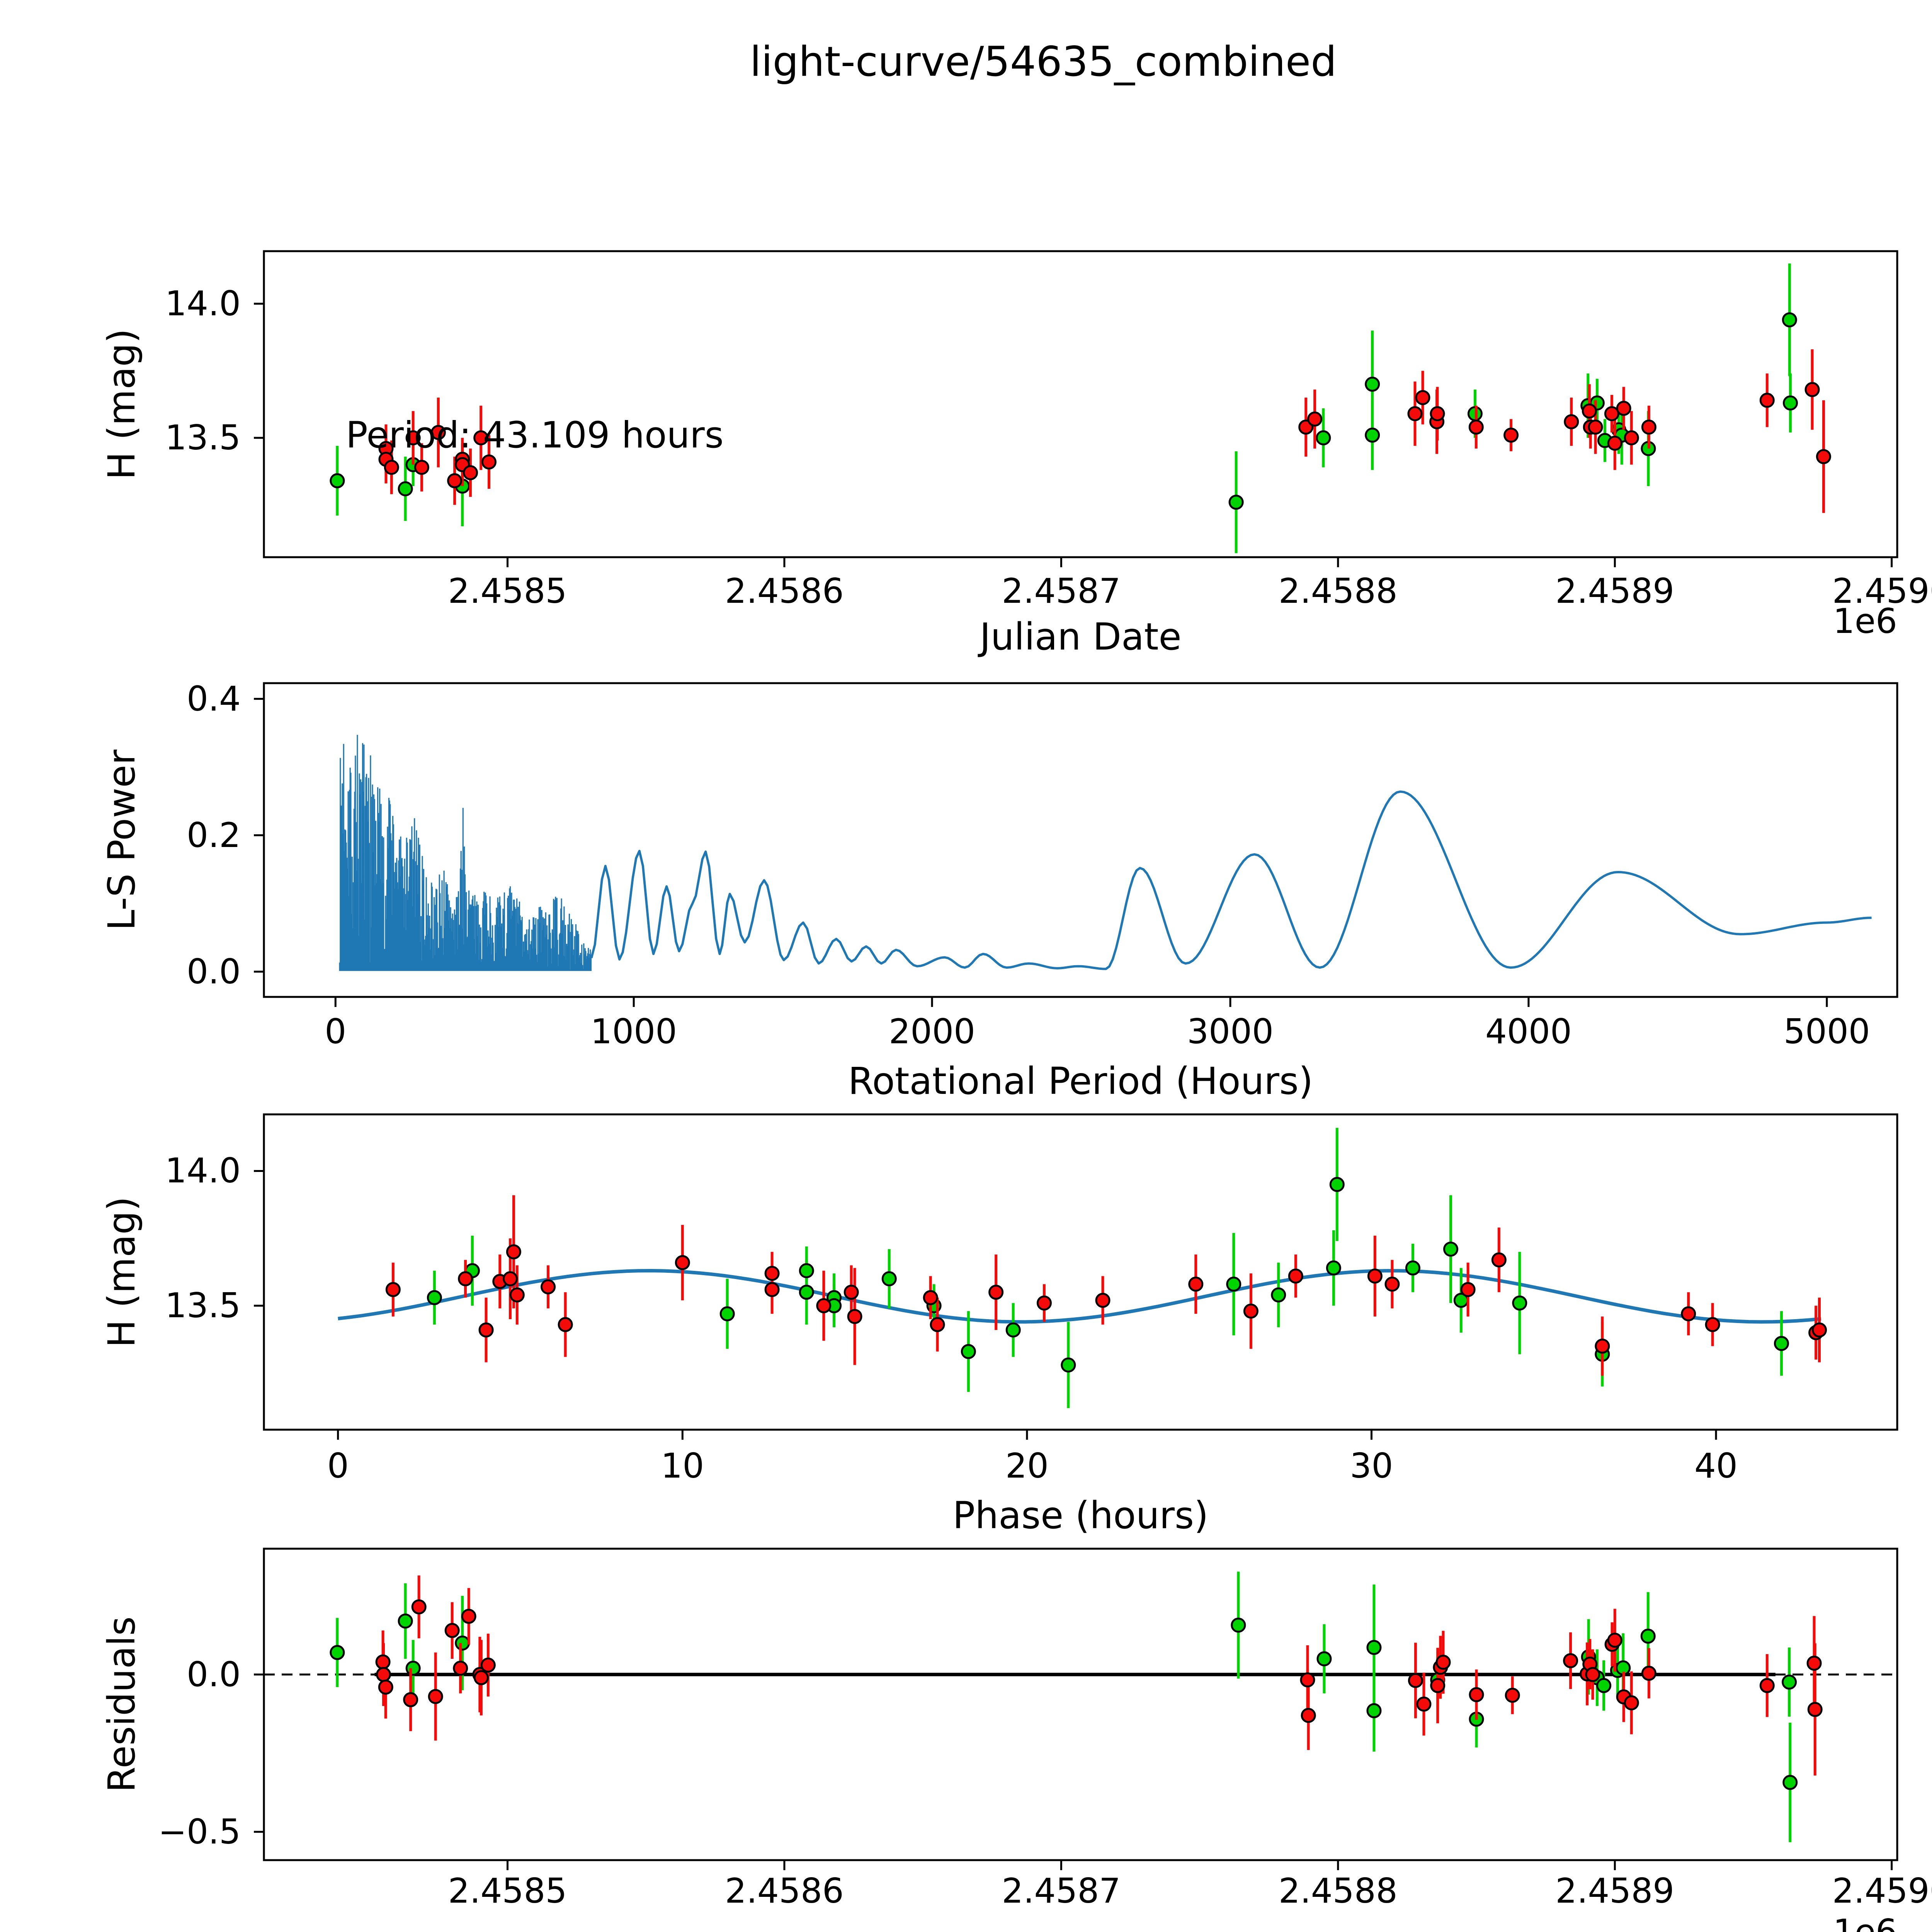 The width and height of the screenshot is (1932, 1932). Describe the element at coordinates (1080, 1929) in the screenshot. I see `axis4-xlabel: Julian Date` at that location.